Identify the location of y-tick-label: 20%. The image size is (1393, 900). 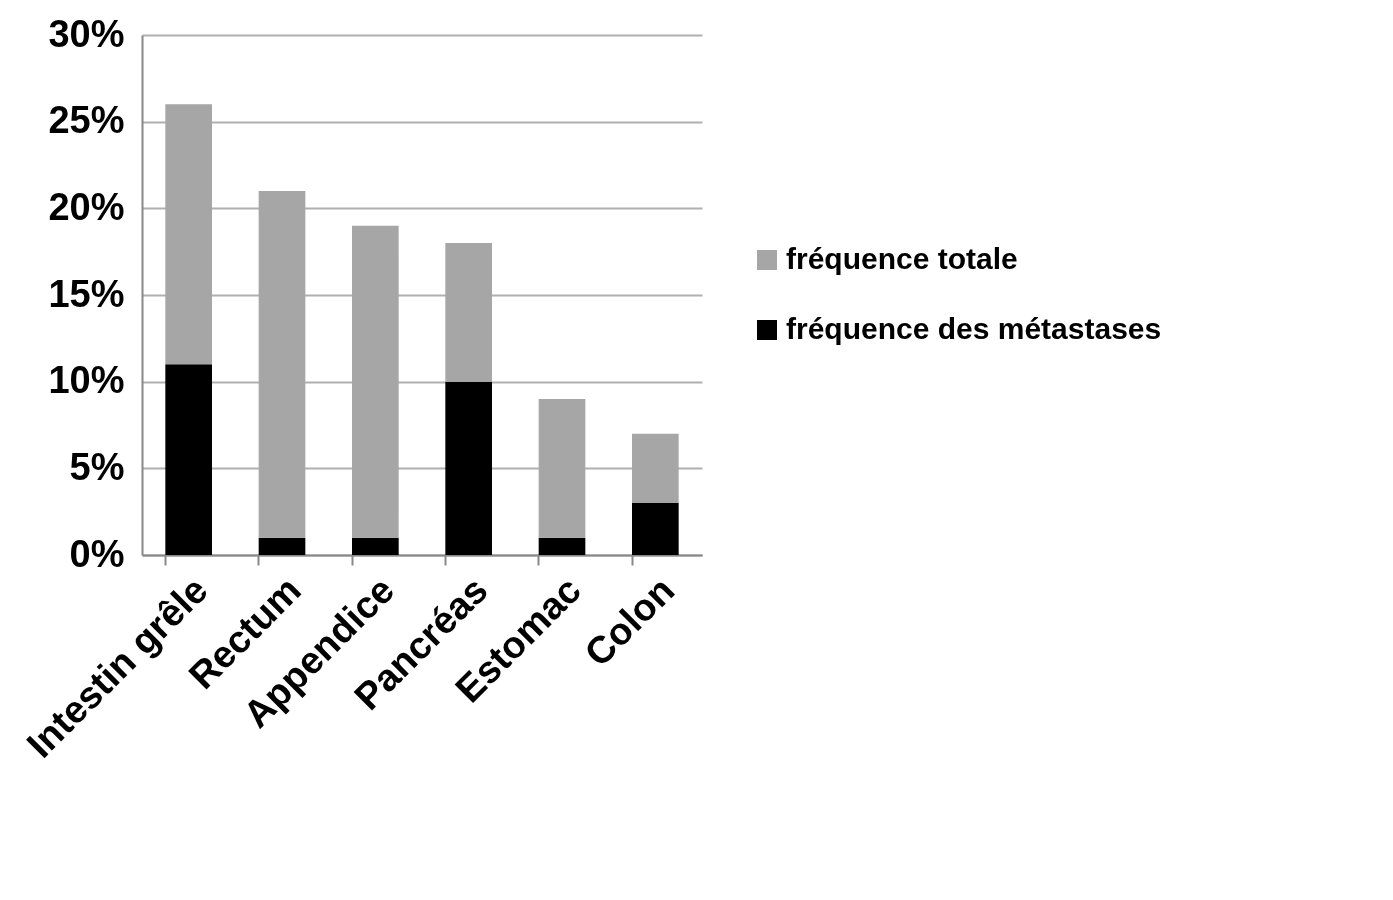
(86, 206).